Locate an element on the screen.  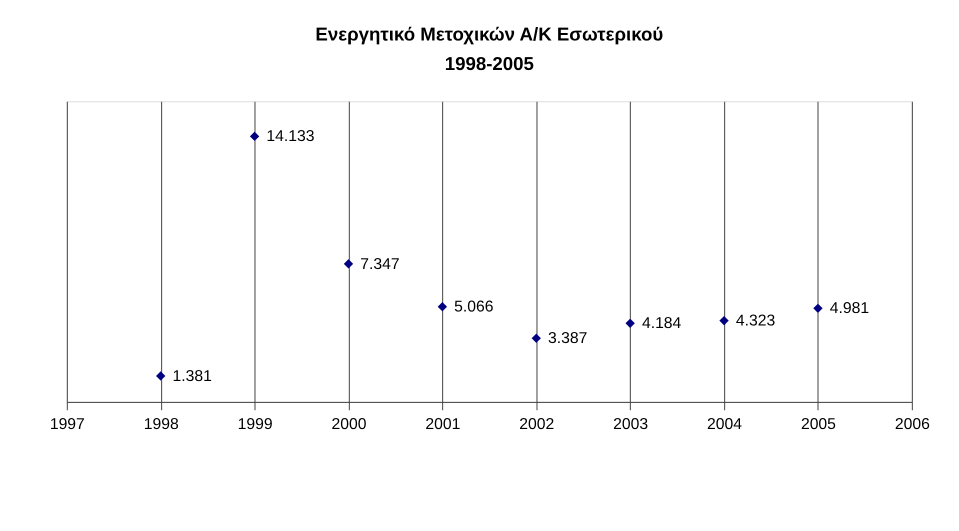
data-label: 5.066 is located at coordinates (474, 307).